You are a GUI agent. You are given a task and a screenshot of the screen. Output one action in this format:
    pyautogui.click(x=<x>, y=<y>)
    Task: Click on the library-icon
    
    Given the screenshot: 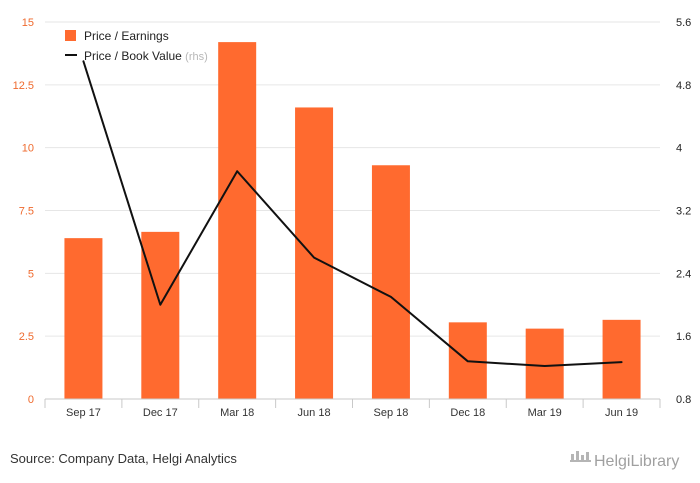 What is the action you would take?
    pyautogui.click(x=580, y=456)
    